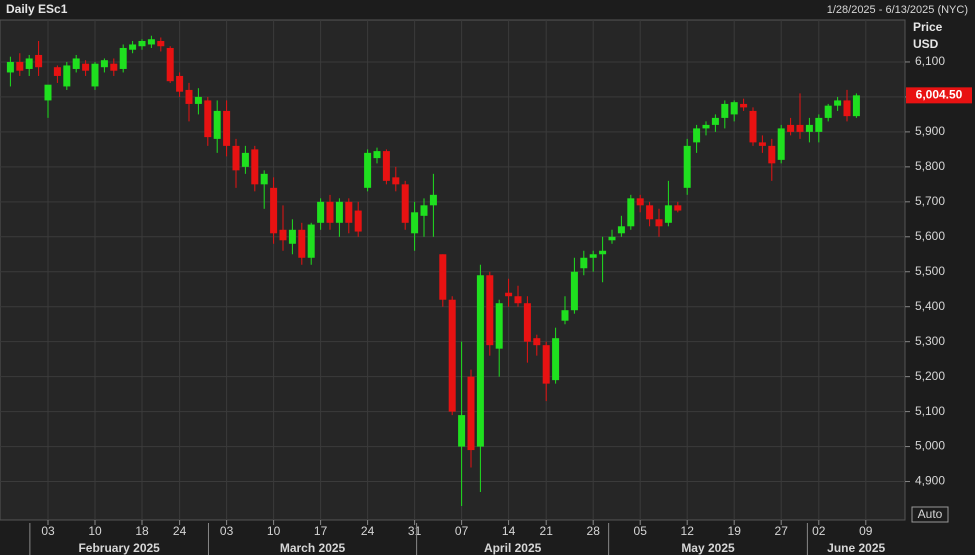 The height and width of the screenshot is (555, 975). What do you see at coordinates (897, 10) in the screenshot?
I see `date-range: 1/28/2025 - 6/13/2025 (NYC)` at bounding box center [897, 10].